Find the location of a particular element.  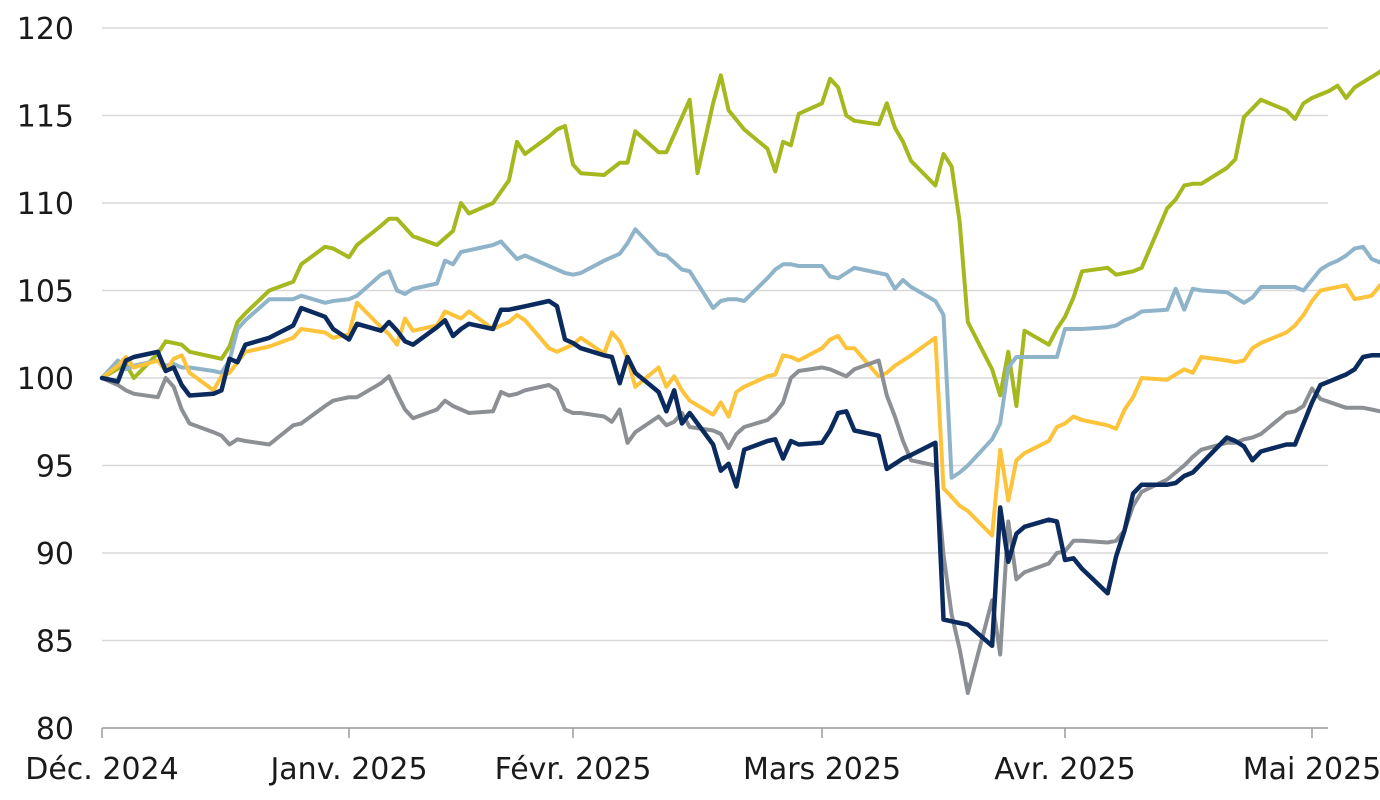

y-tick-label: 115 is located at coordinates (45, 117).